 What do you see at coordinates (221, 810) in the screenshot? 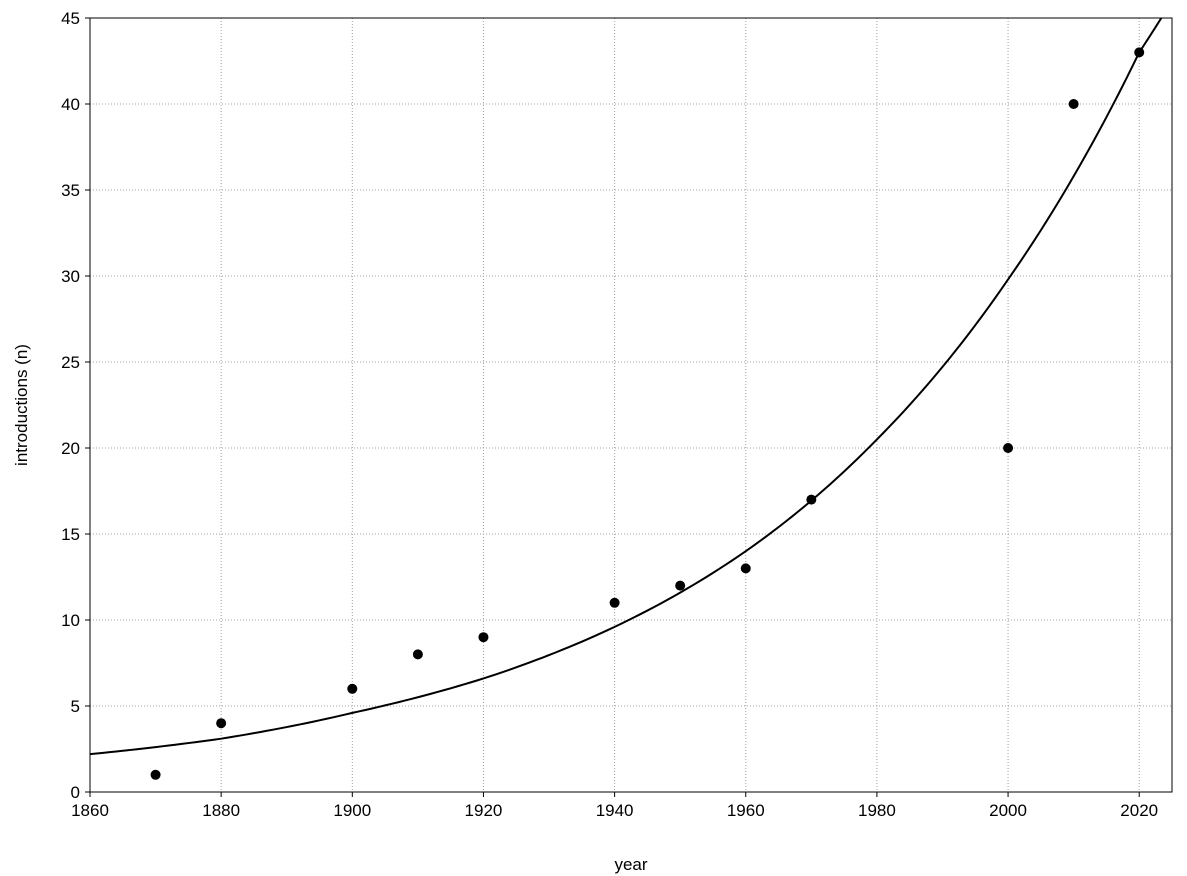
I see `x-tick-label: 1880` at bounding box center [221, 810].